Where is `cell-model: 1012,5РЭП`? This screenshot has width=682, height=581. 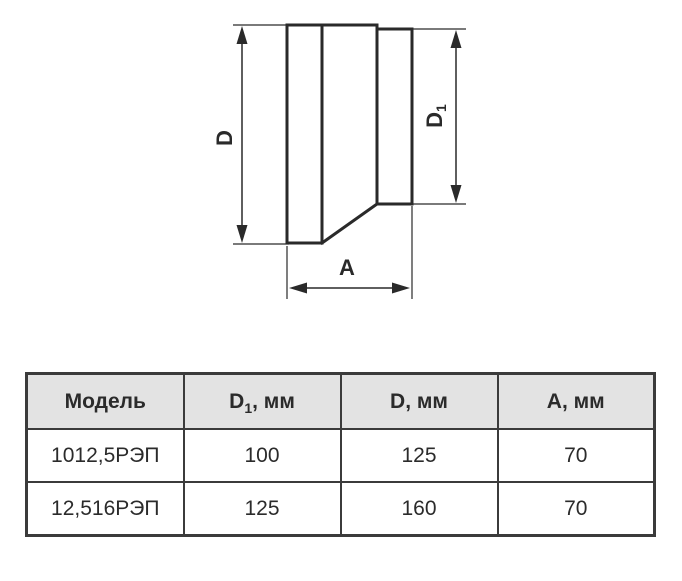 cell-model: 1012,5РЭП is located at coordinates (105, 455).